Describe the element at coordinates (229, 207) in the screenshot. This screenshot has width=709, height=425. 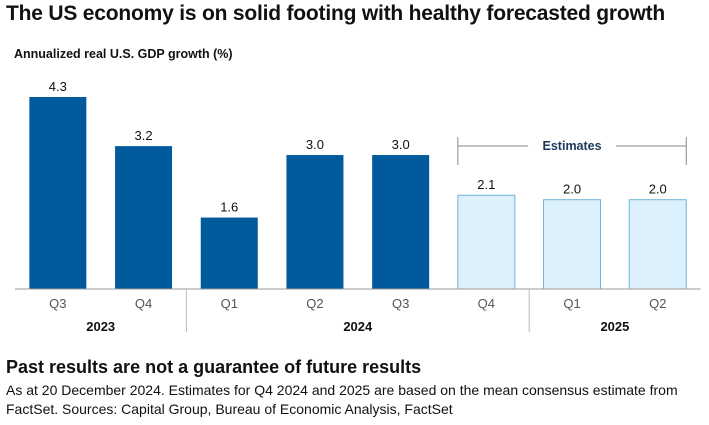
I see `data-label: 1.6` at that location.